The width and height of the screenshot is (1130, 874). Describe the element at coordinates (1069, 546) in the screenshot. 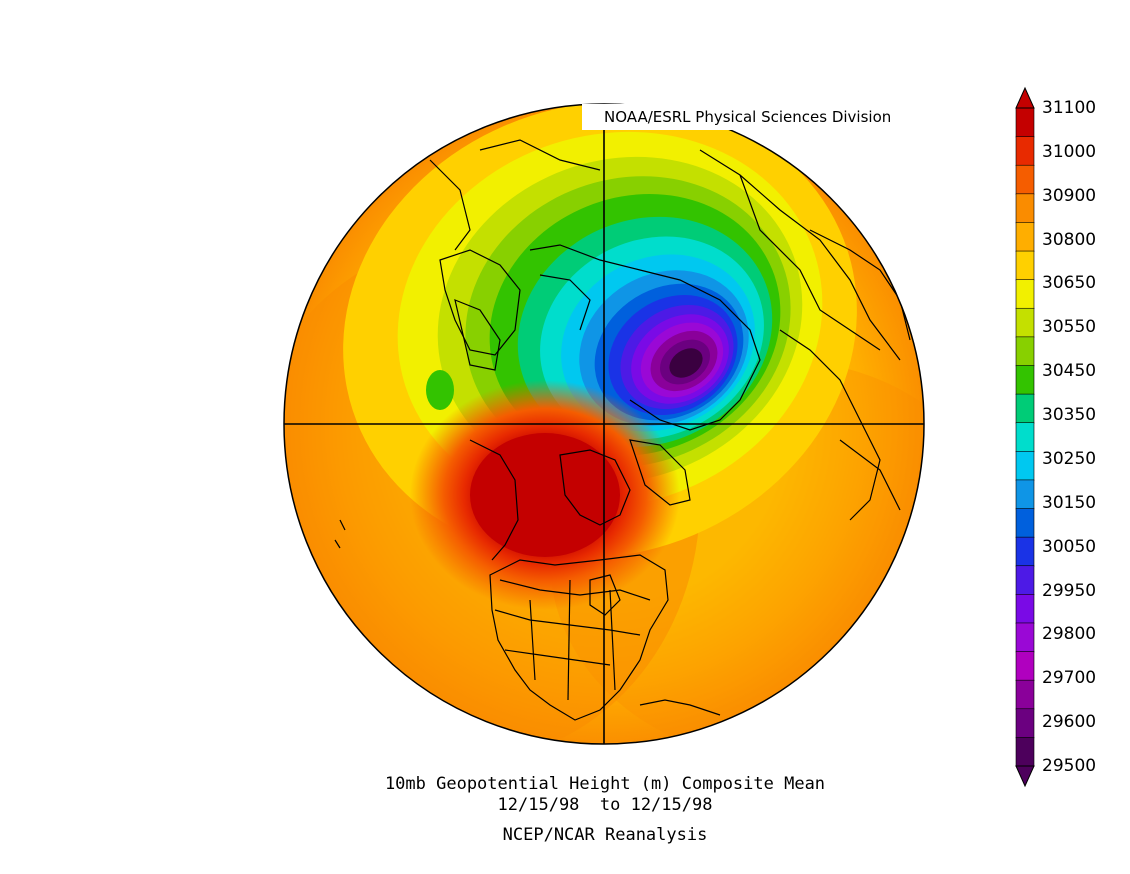

I see `colorbar-tick-label: 30050` at that location.